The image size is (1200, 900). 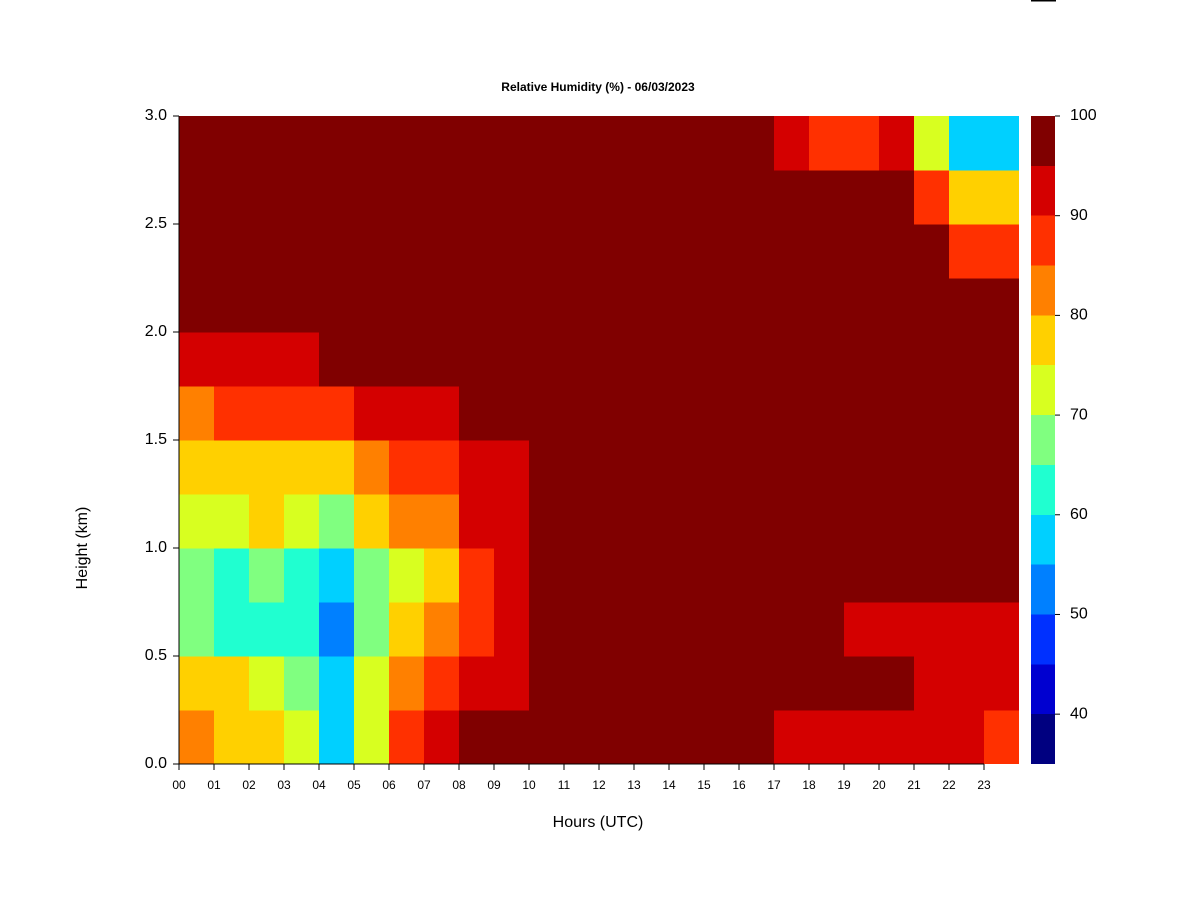 I want to click on x-tick-label: 09, so click(x=494, y=785).